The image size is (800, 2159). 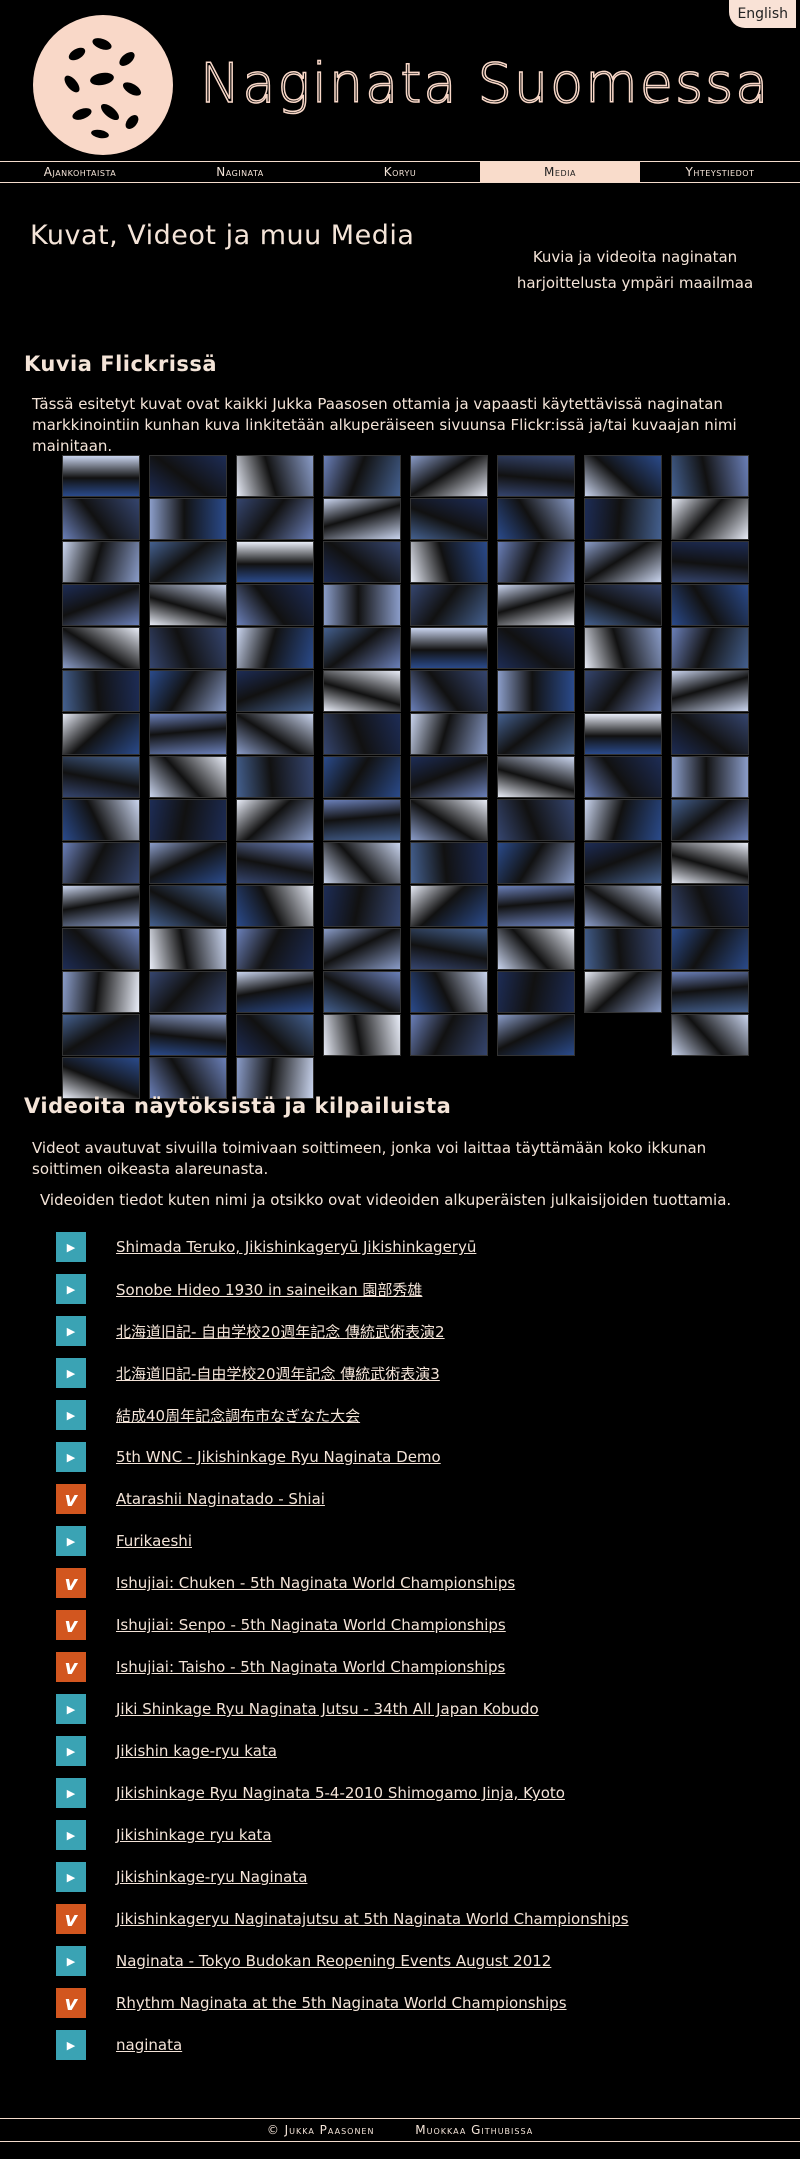 What do you see at coordinates (269, 1289) in the screenshot?
I see `video-link: Sonobe Hideo 1930 in saineikan 園部秀雄` at bounding box center [269, 1289].